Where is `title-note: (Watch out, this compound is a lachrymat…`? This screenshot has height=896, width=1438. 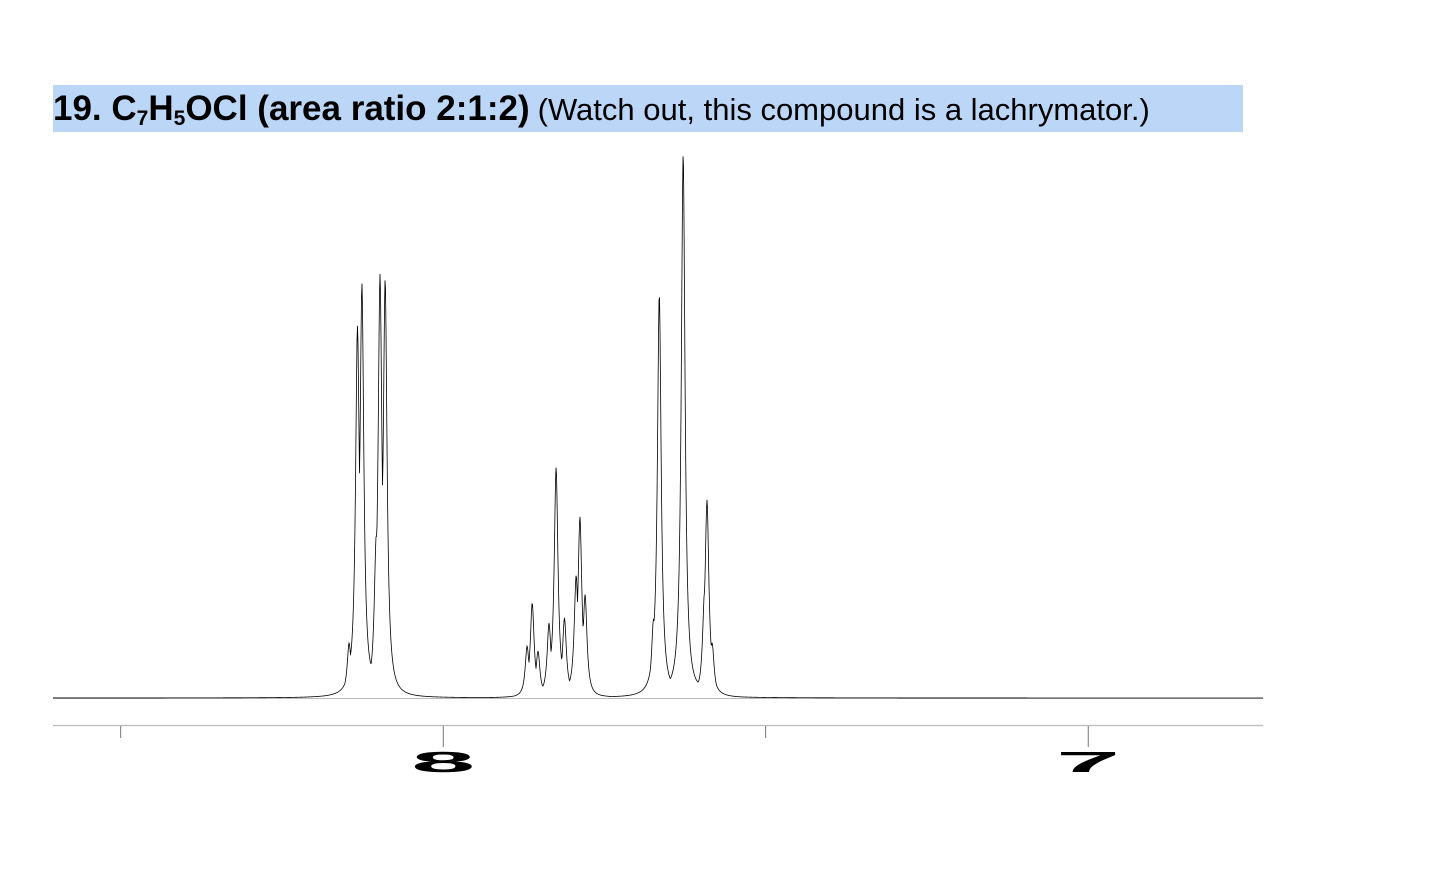
title-note: (Watch out, this compound is a lachrymat… is located at coordinates (843, 109).